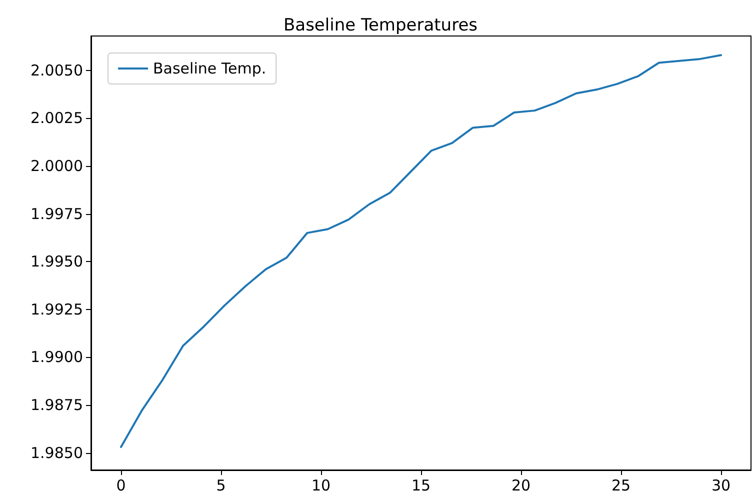 This screenshot has height=503, width=753. Describe the element at coordinates (56, 118) in the screenshot. I see `y-tick-label: 2.0025` at that location.